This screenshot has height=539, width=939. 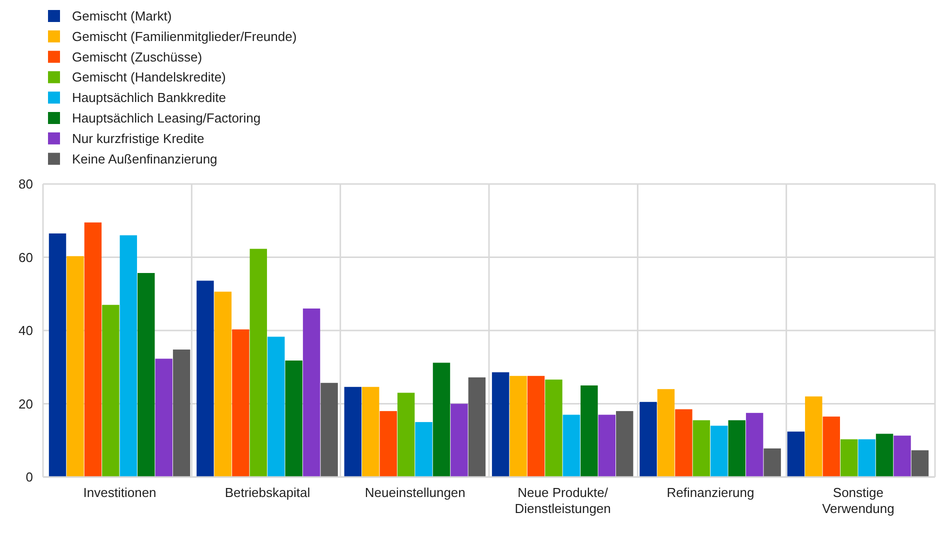 What do you see at coordinates (562, 500) in the screenshot?
I see `x-tick-label: Neue Produkte/ Dienstleistungen` at bounding box center [562, 500].